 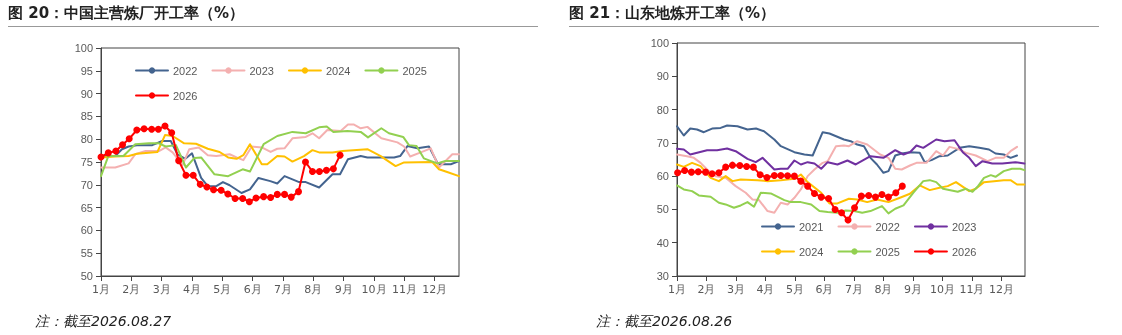 I want to click on y-tick-label: 80, so click(x=662, y=109).